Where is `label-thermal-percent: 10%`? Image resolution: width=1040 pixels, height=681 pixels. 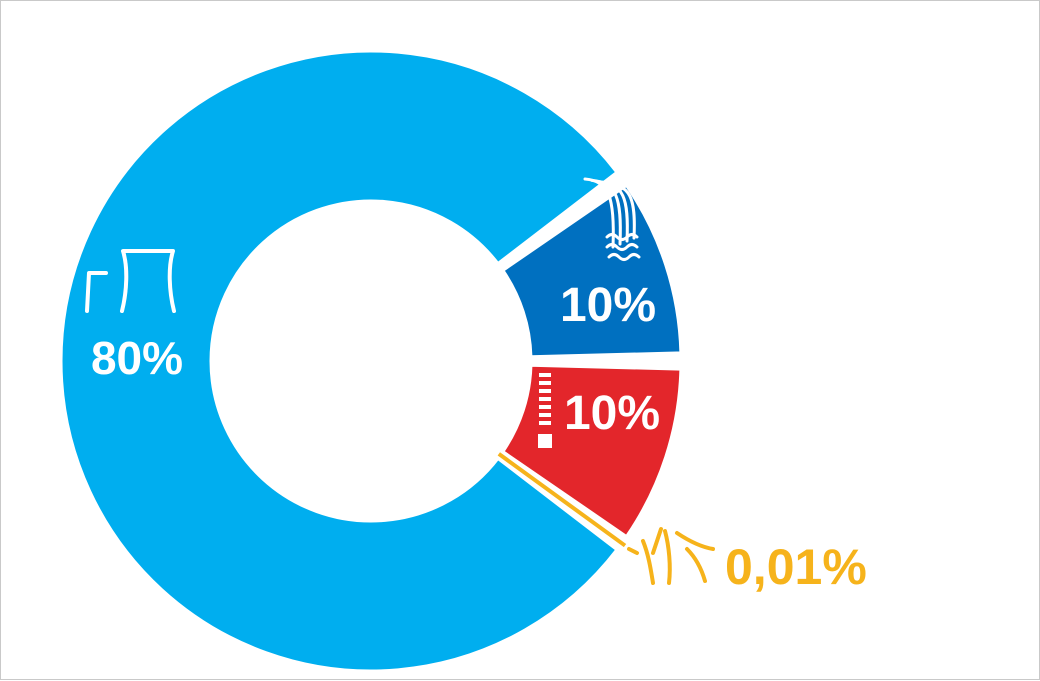 label-thermal-percent: 10% is located at coordinates (612, 413).